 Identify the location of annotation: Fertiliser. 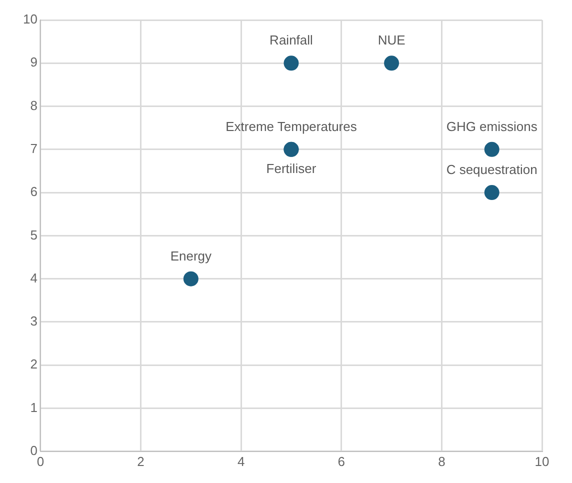
(291, 168).